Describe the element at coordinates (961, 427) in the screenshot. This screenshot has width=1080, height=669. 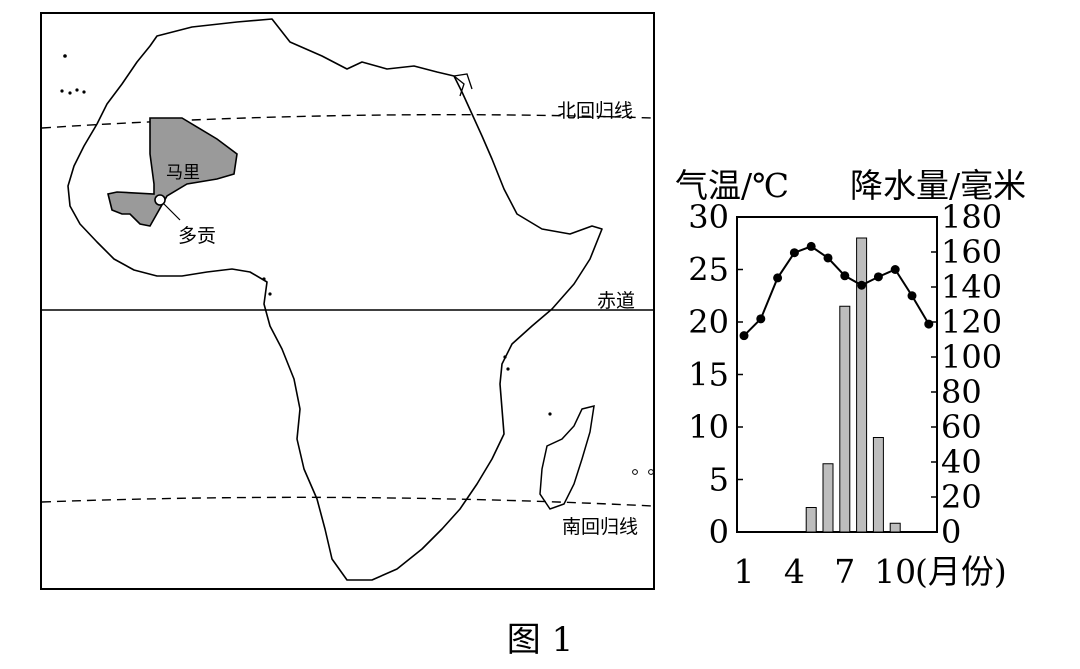
I see `right-axis-tick-label: 60` at that location.